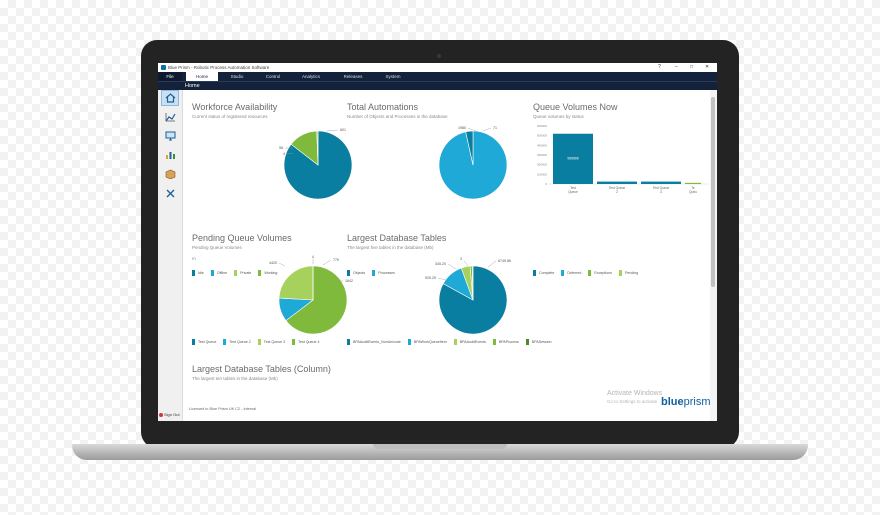 The width and height of the screenshot is (880, 515). Describe the element at coordinates (542, 165) in the screenshot. I see `queue-volumes-y-tick: 200000` at that location.